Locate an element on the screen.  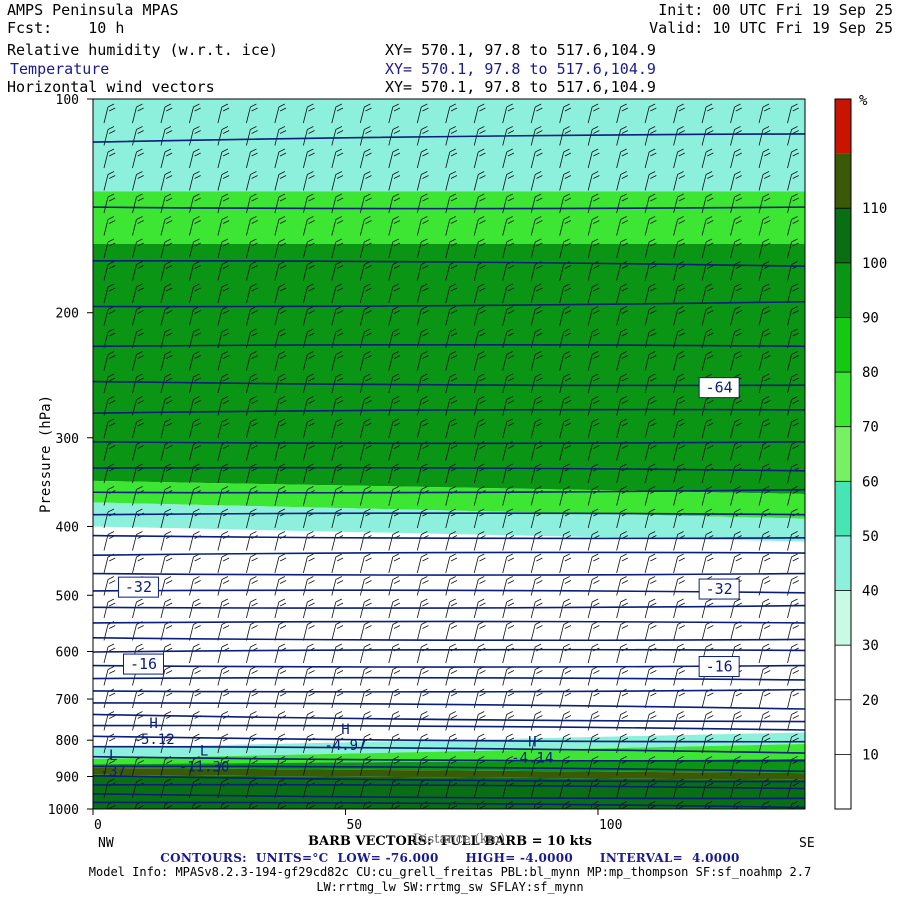
colorbar-tick-label: 70 is located at coordinates (870, 428).